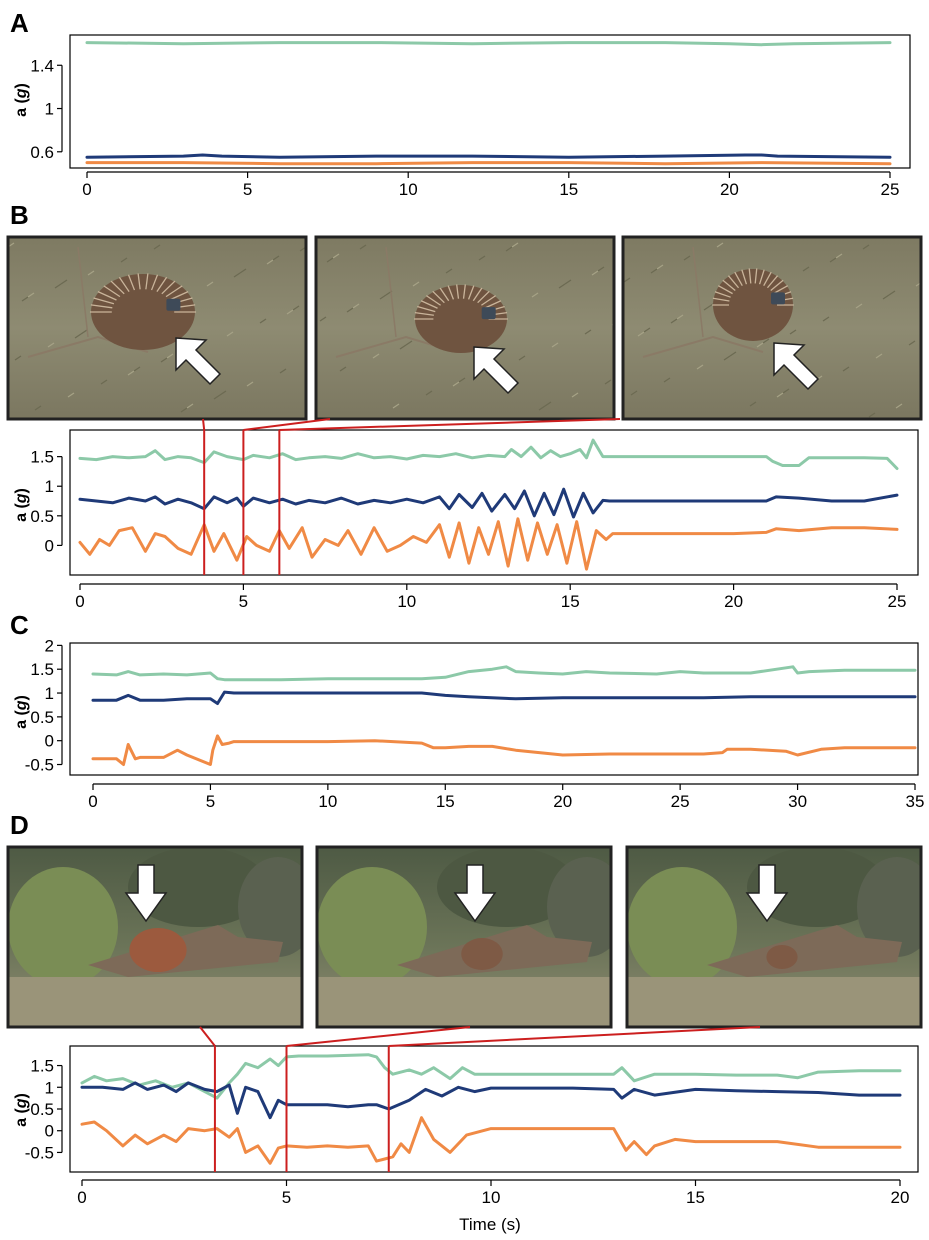 This screenshot has height=1240, width=929. Describe the element at coordinates (488, 44) in the screenshot. I see `series-line-green` at that location.